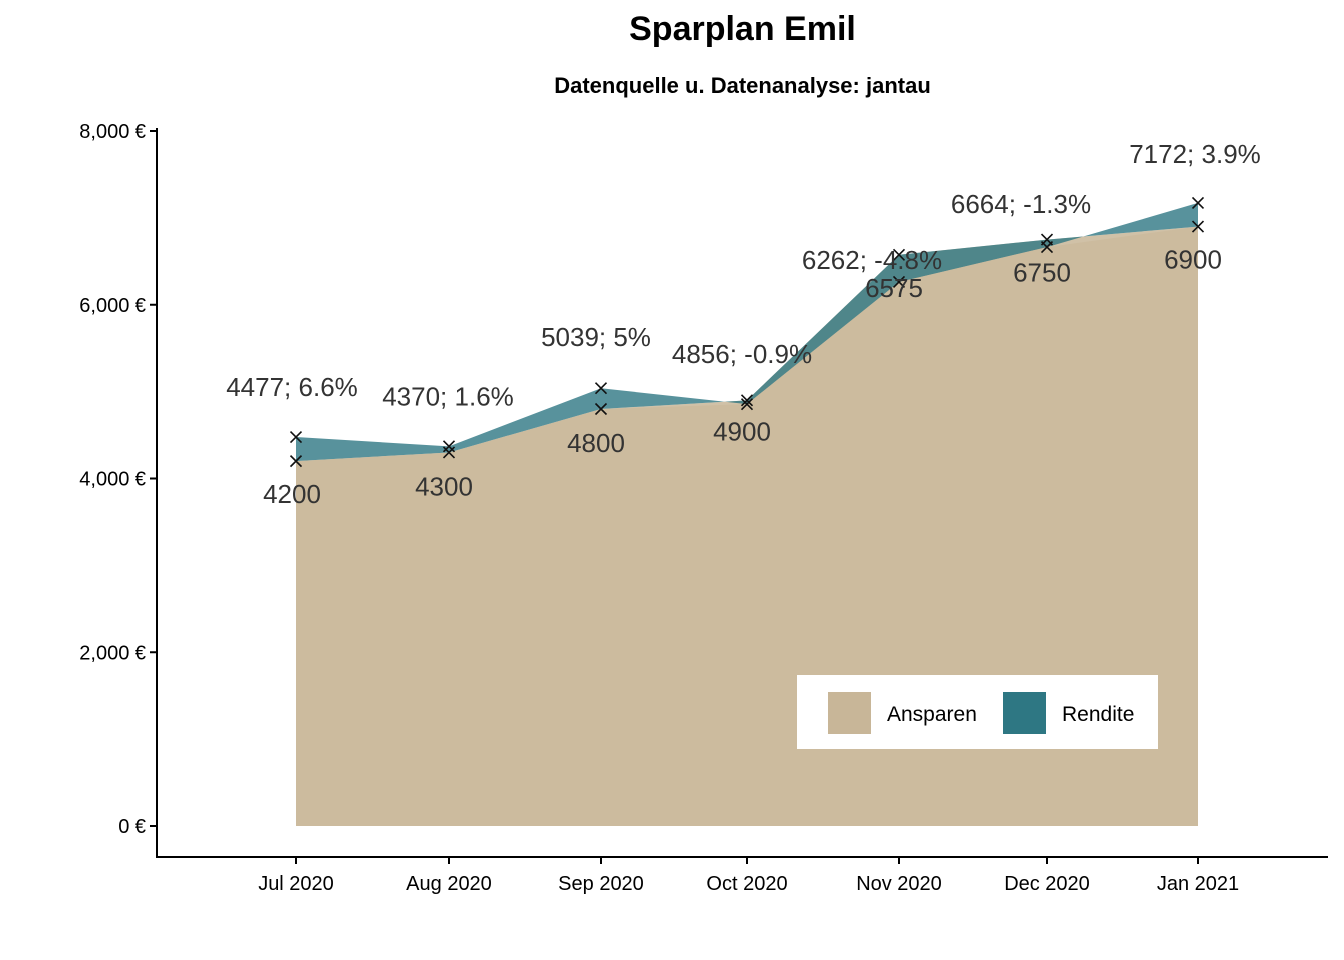 This screenshot has width=1344, height=960. What do you see at coordinates (596, 443) in the screenshot?
I see `data-label-ansparen: 4800` at bounding box center [596, 443].